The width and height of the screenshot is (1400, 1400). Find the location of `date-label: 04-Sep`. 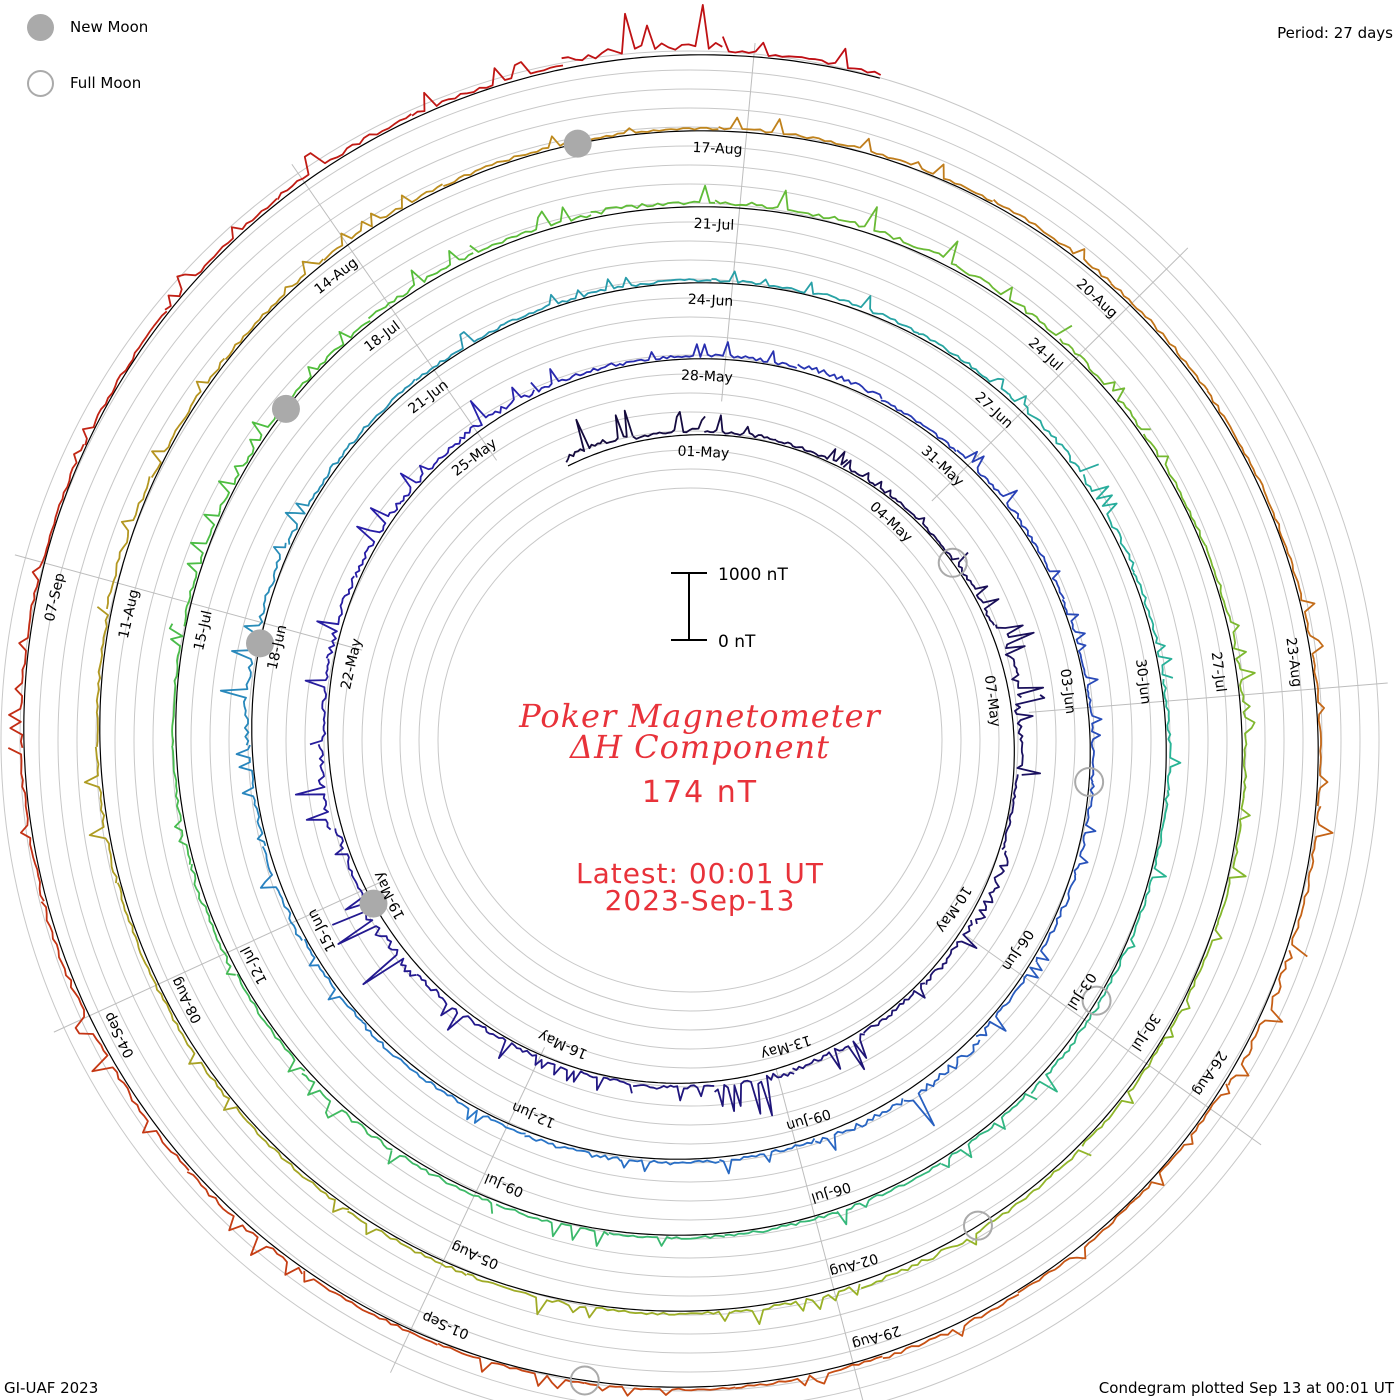

date-label: 04-Sep is located at coordinates (119, 1034).